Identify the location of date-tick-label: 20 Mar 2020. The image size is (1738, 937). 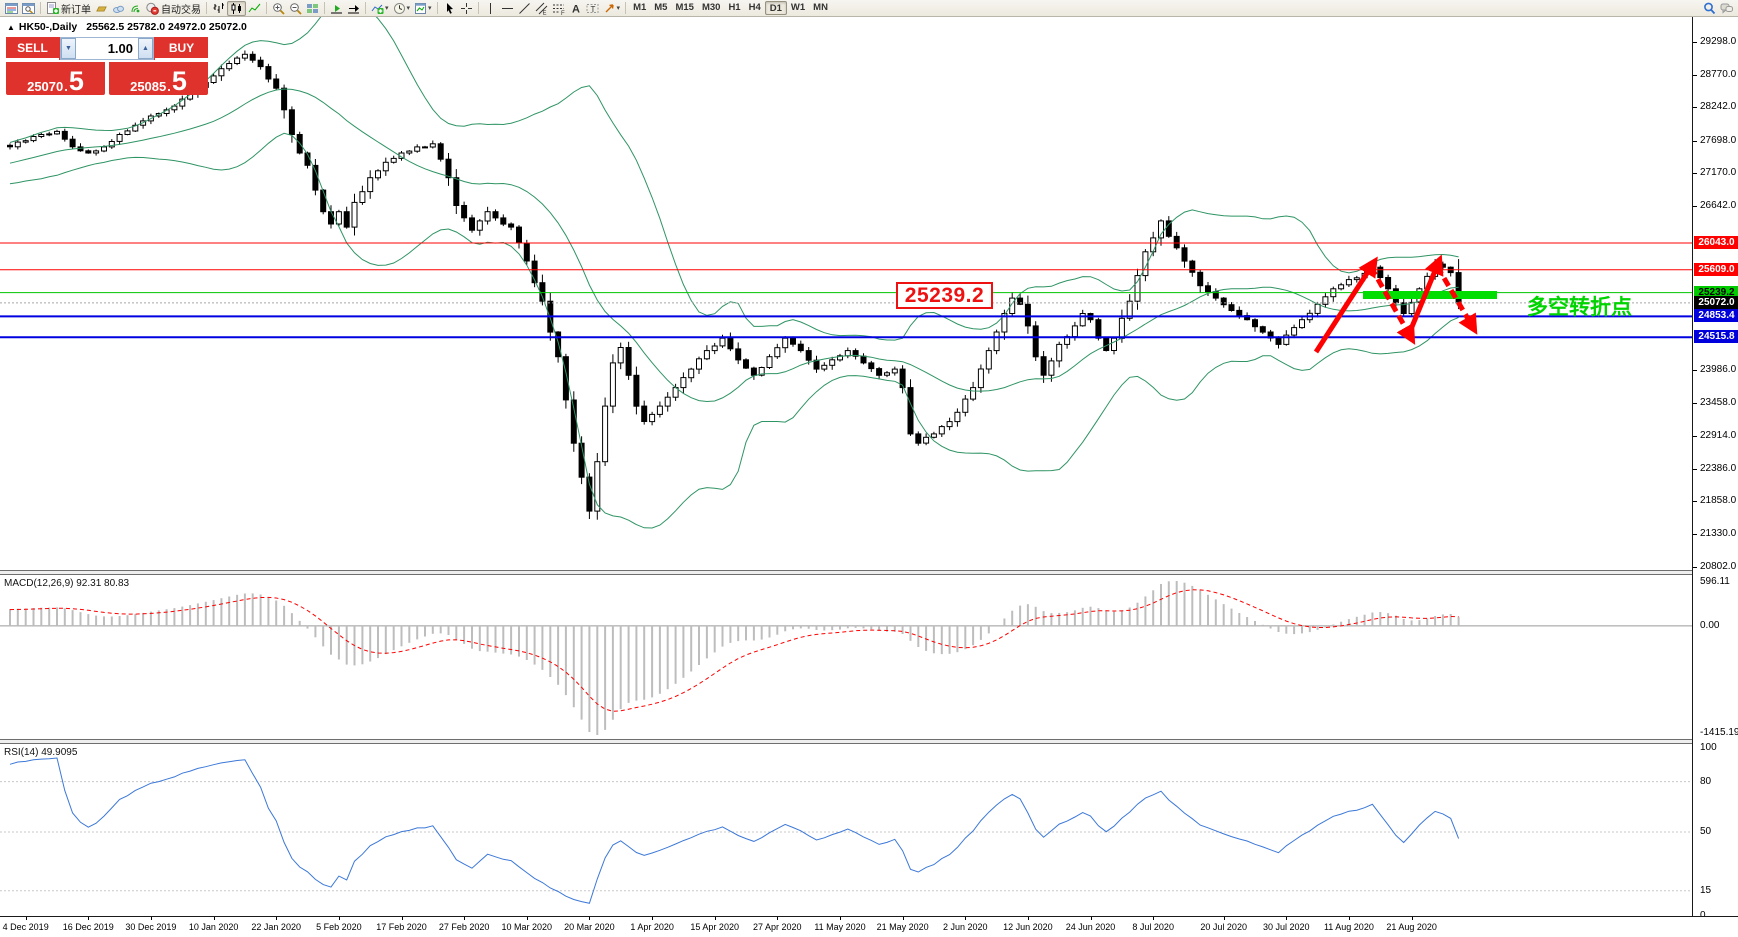
(589, 927).